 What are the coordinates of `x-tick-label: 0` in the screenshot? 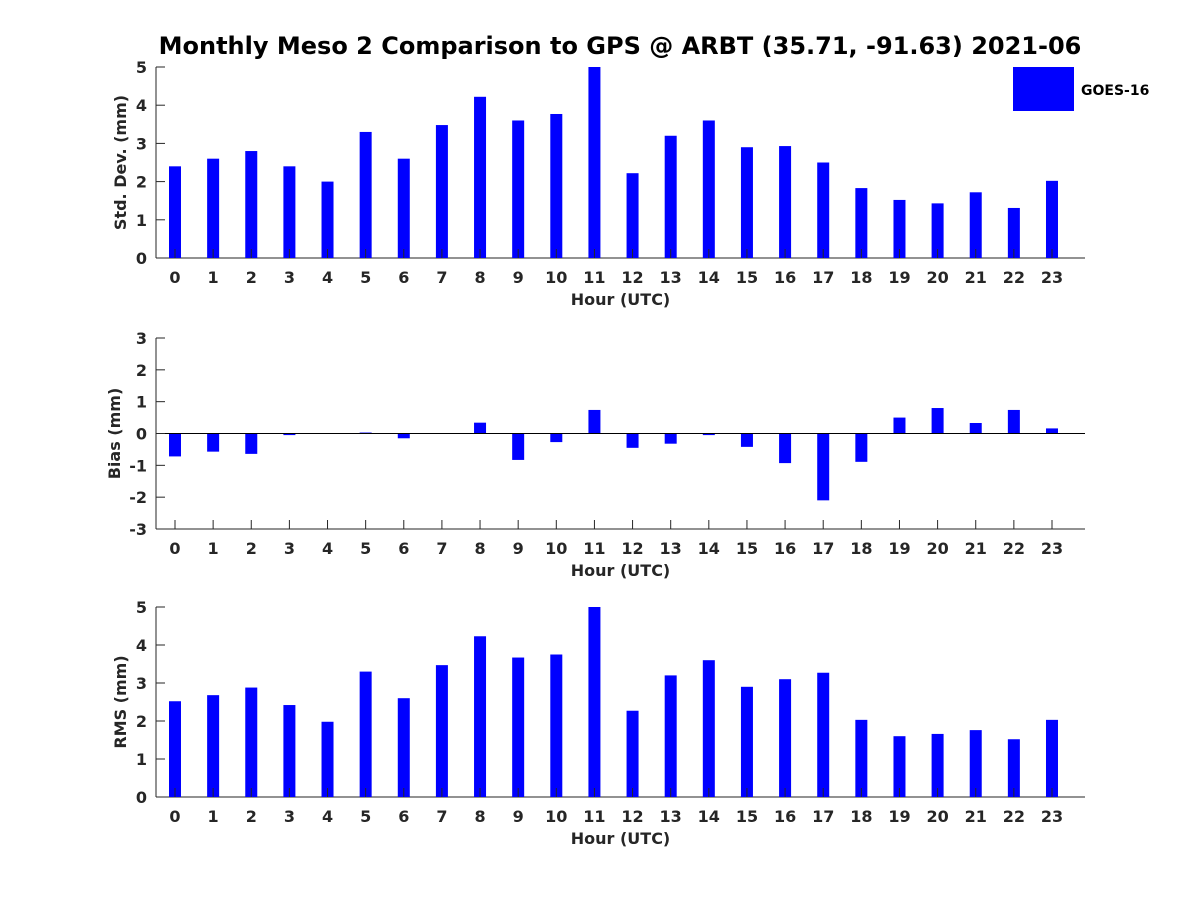 It's located at (174, 277).